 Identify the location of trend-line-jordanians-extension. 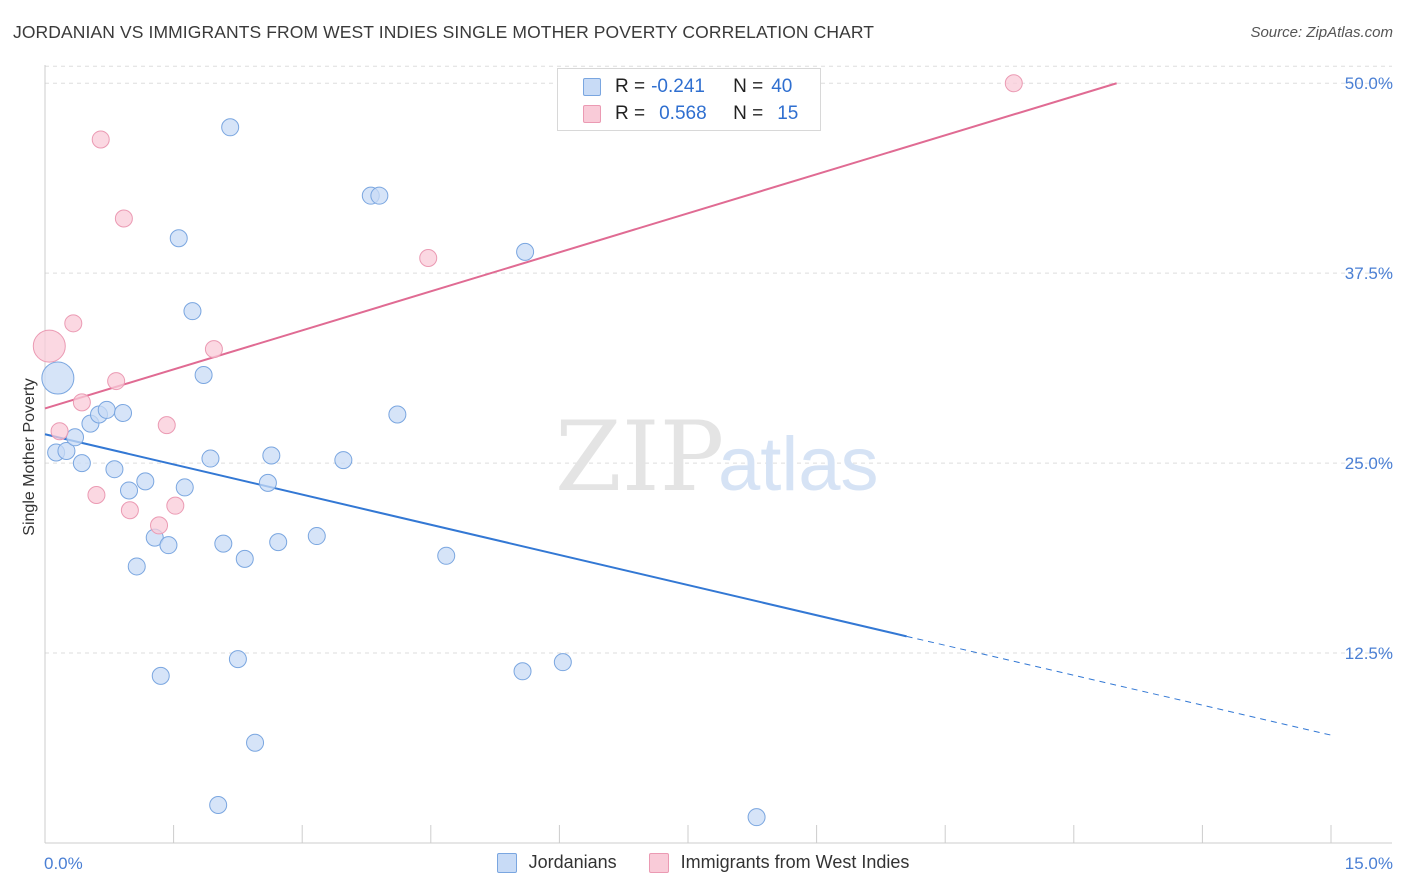
(1119, 685).